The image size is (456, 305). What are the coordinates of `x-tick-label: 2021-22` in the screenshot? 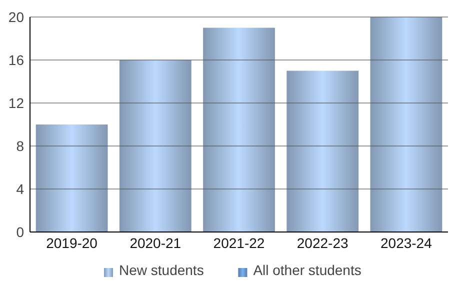 It's located at (239, 243).